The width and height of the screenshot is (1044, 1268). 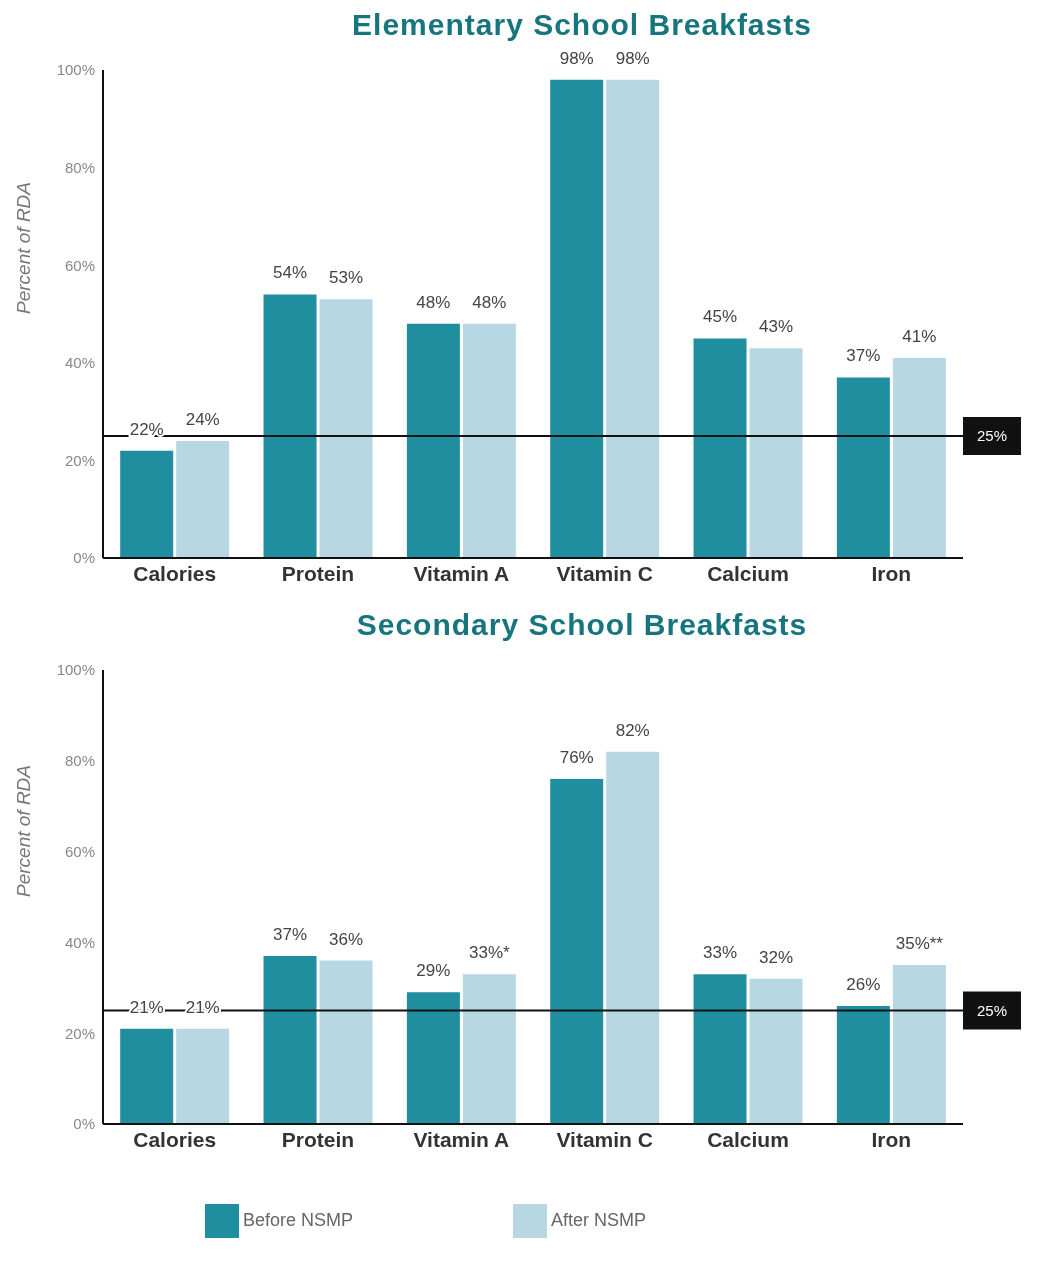 I want to click on legend-label: Before NSMP, so click(x=297, y=1219).